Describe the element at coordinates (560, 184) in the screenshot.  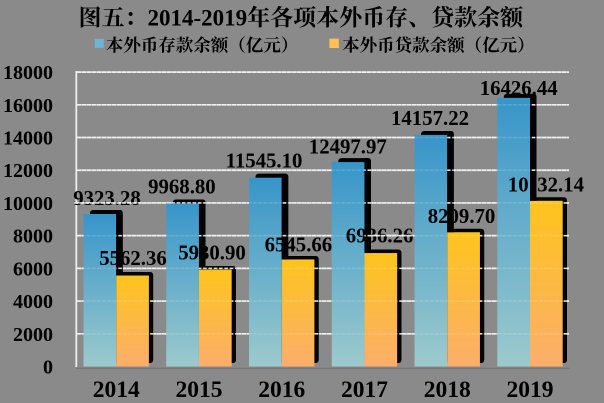
I see `svg-text: 32.14` at that location.